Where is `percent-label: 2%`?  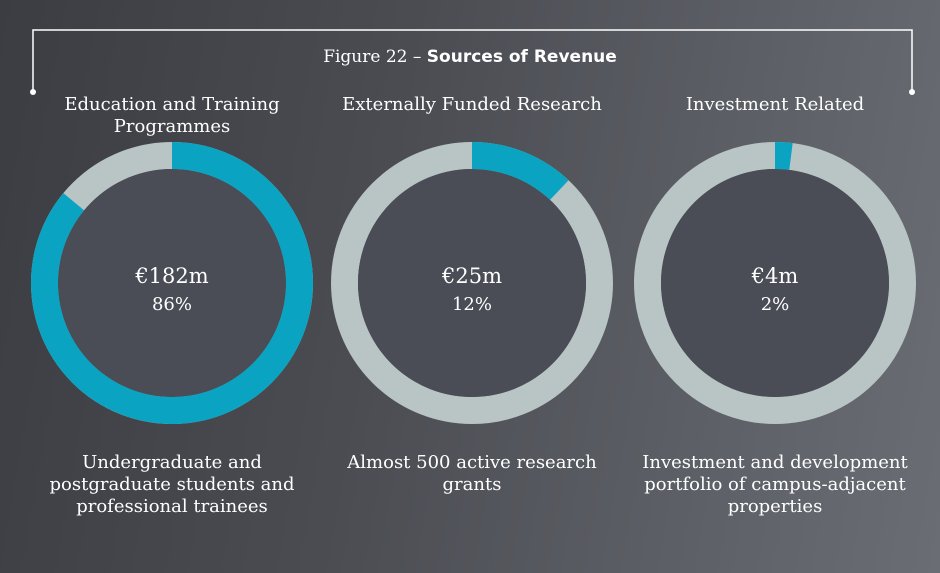
percent-label: 2% is located at coordinates (775, 304).